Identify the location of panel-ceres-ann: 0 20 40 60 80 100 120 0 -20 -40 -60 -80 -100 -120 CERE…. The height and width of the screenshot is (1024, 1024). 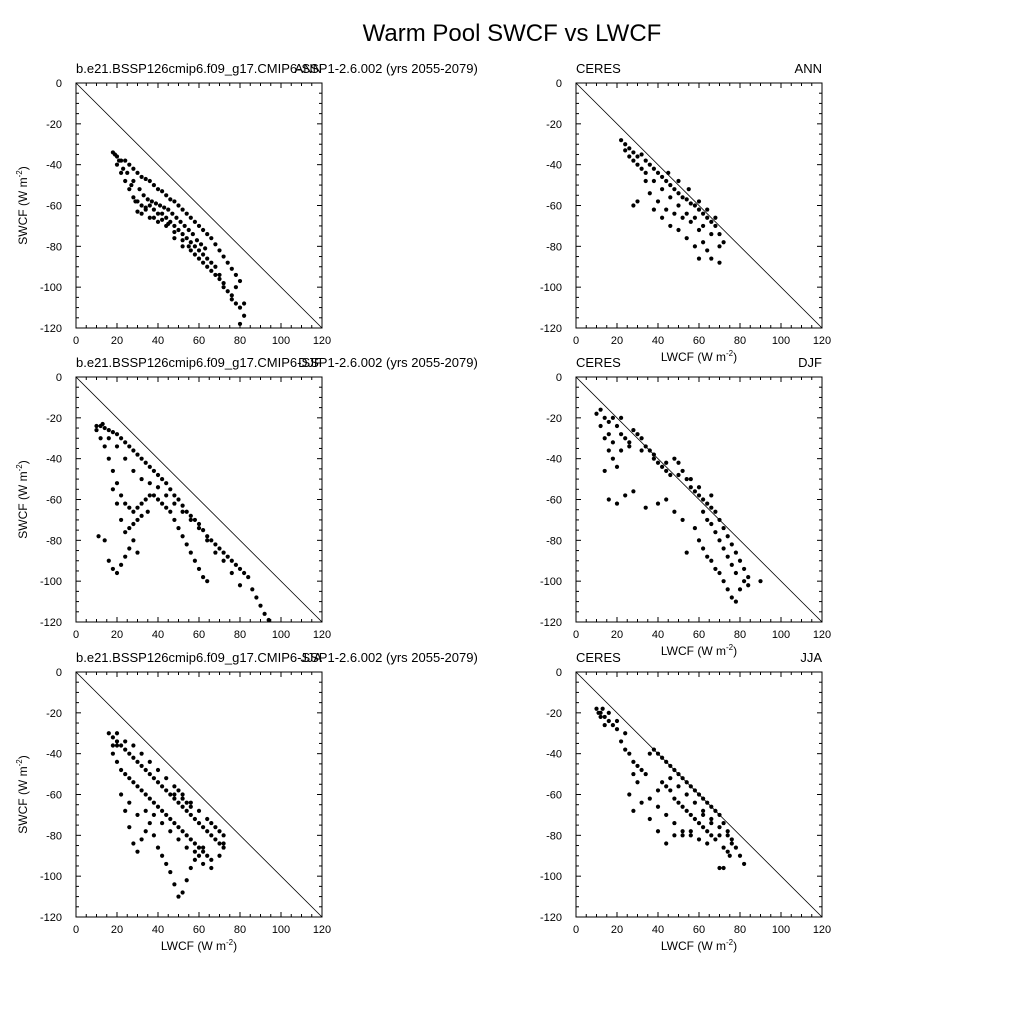
(685, 212).